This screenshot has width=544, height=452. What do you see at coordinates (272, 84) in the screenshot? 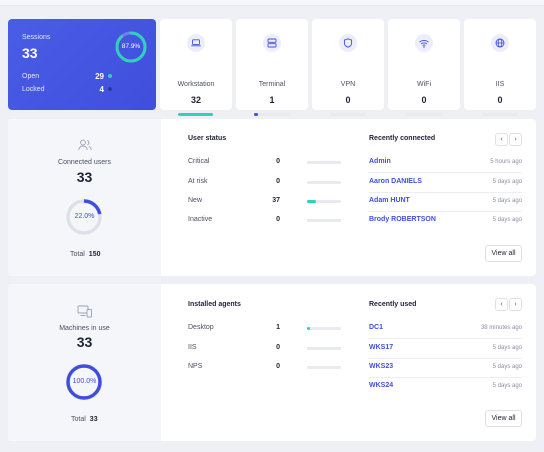
I see `tile-name: Terminal` at bounding box center [272, 84].